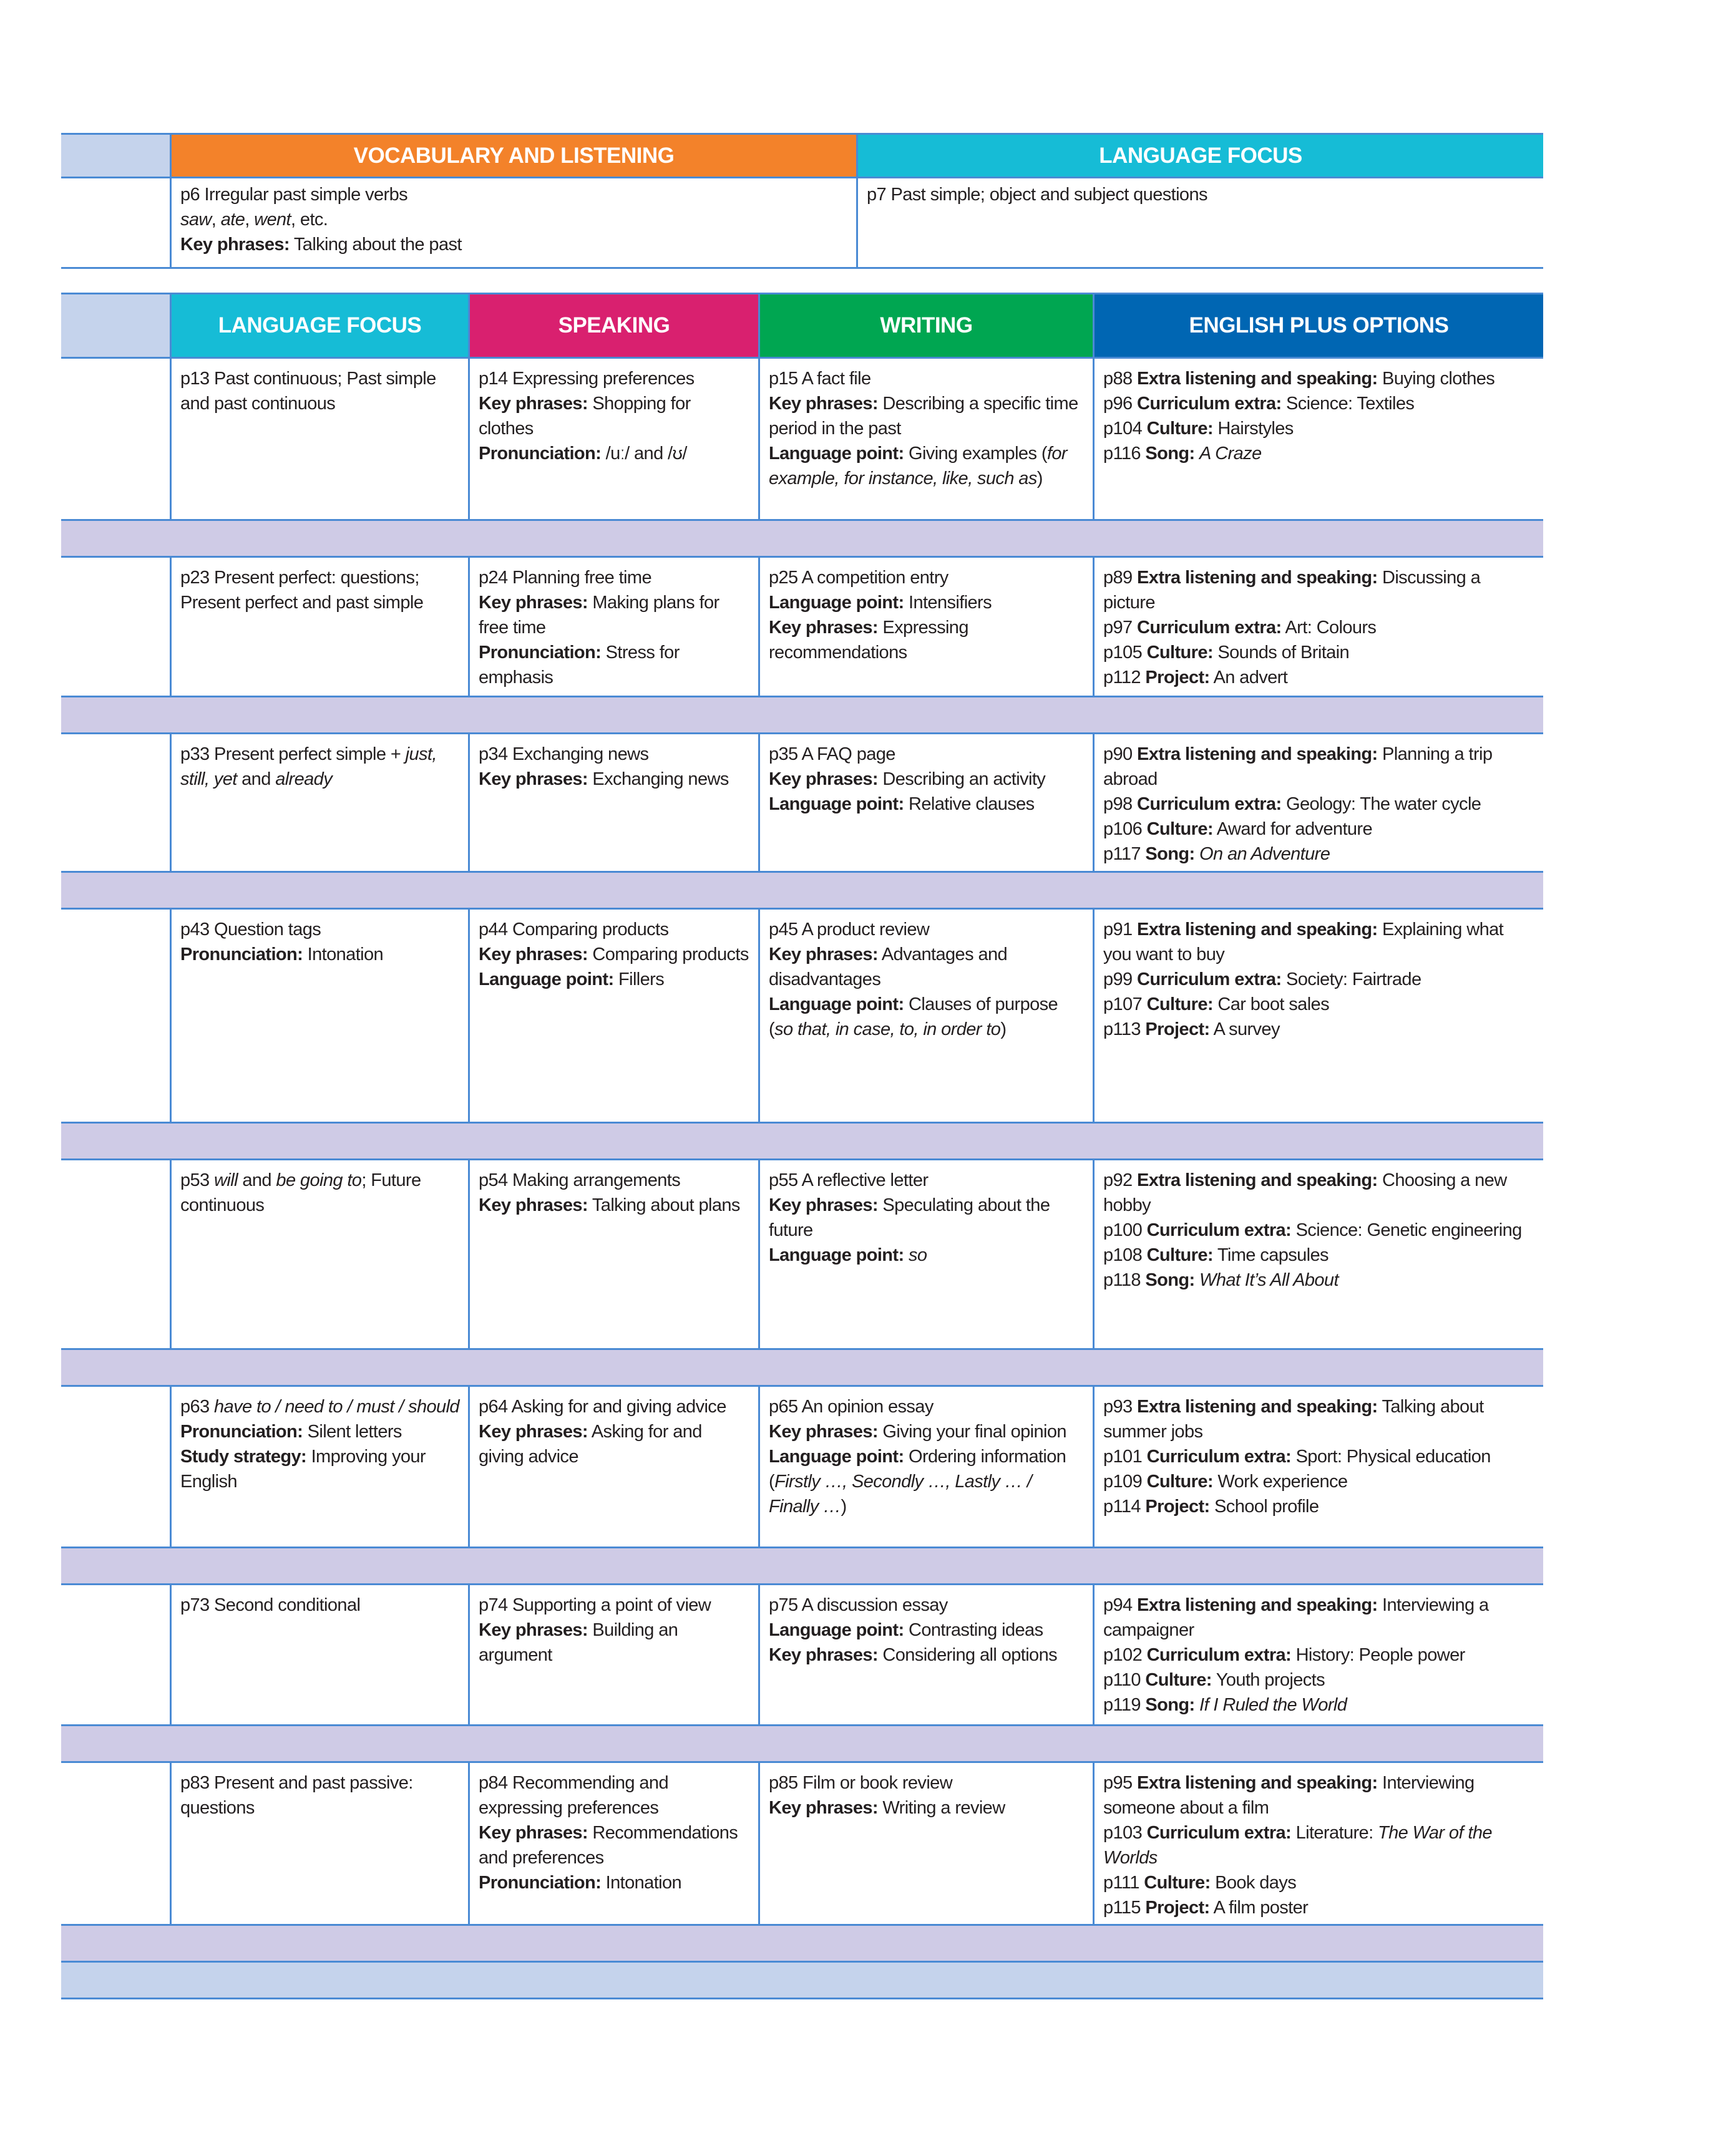 The height and width of the screenshot is (2156, 1736). What do you see at coordinates (926, 1431) in the screenshot?
I see `cell-line: Key phrases: Giving your final opinion` at bounding box center [926, 1431].